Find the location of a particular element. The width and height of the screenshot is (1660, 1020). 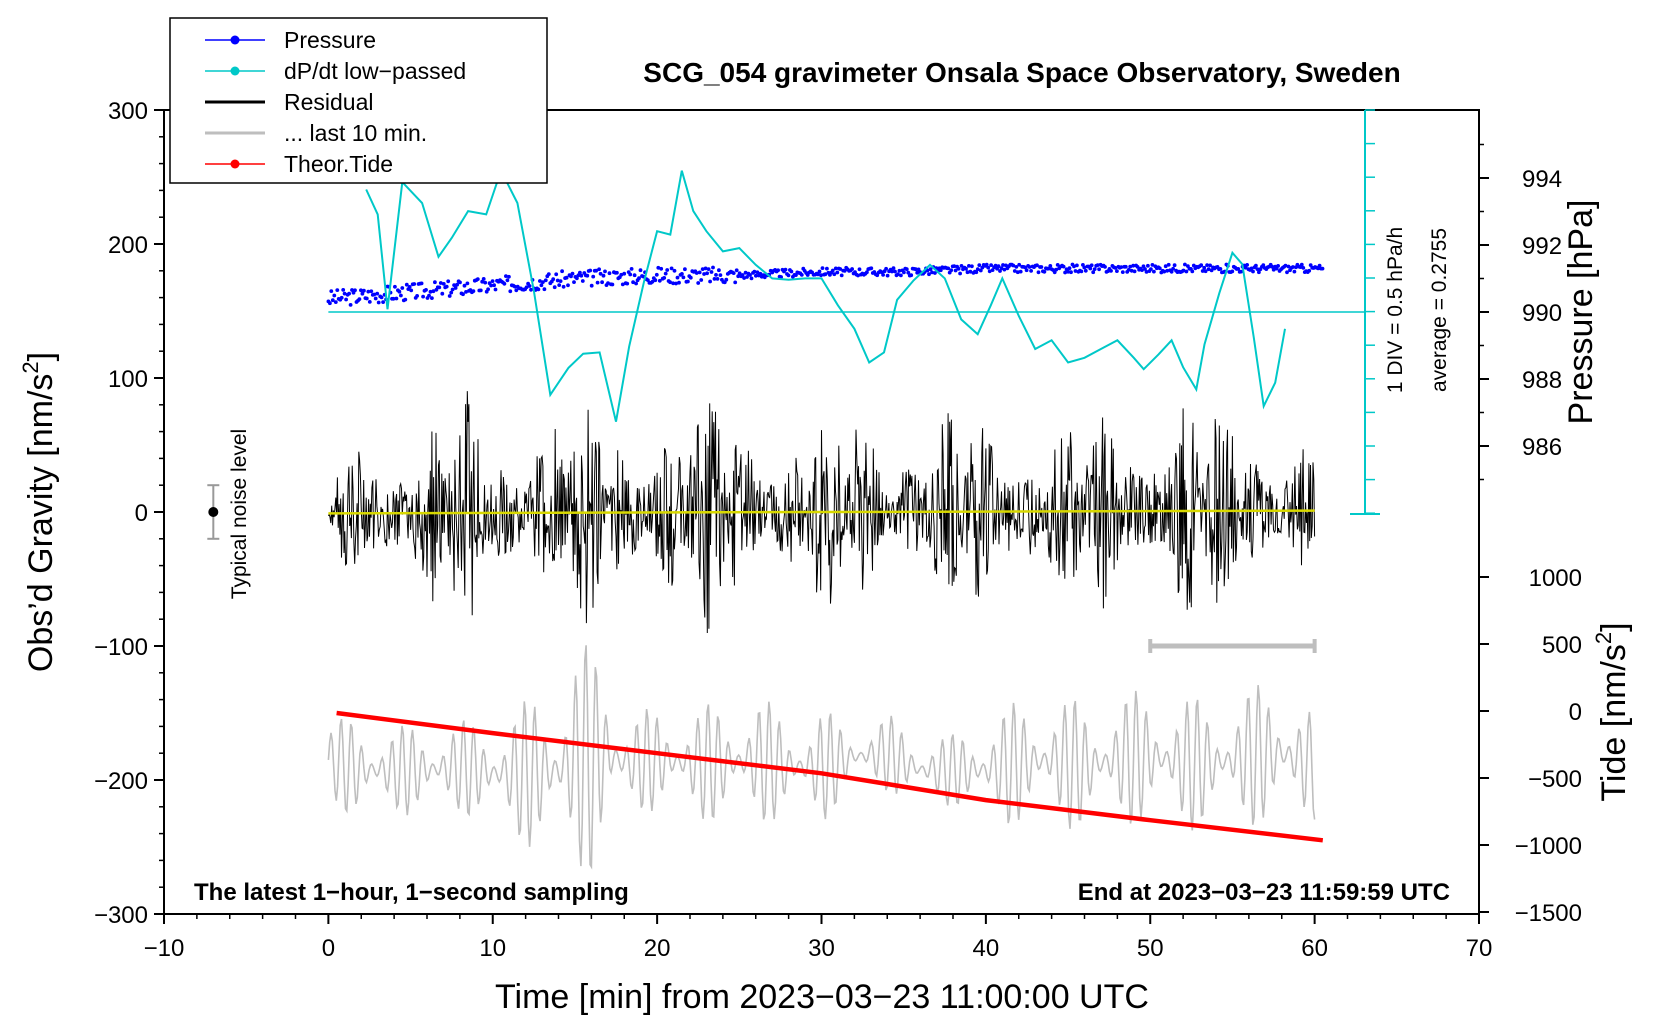

y-axis-label-pressure: Pressure [hPa] is located at coordinates (1581, 312).